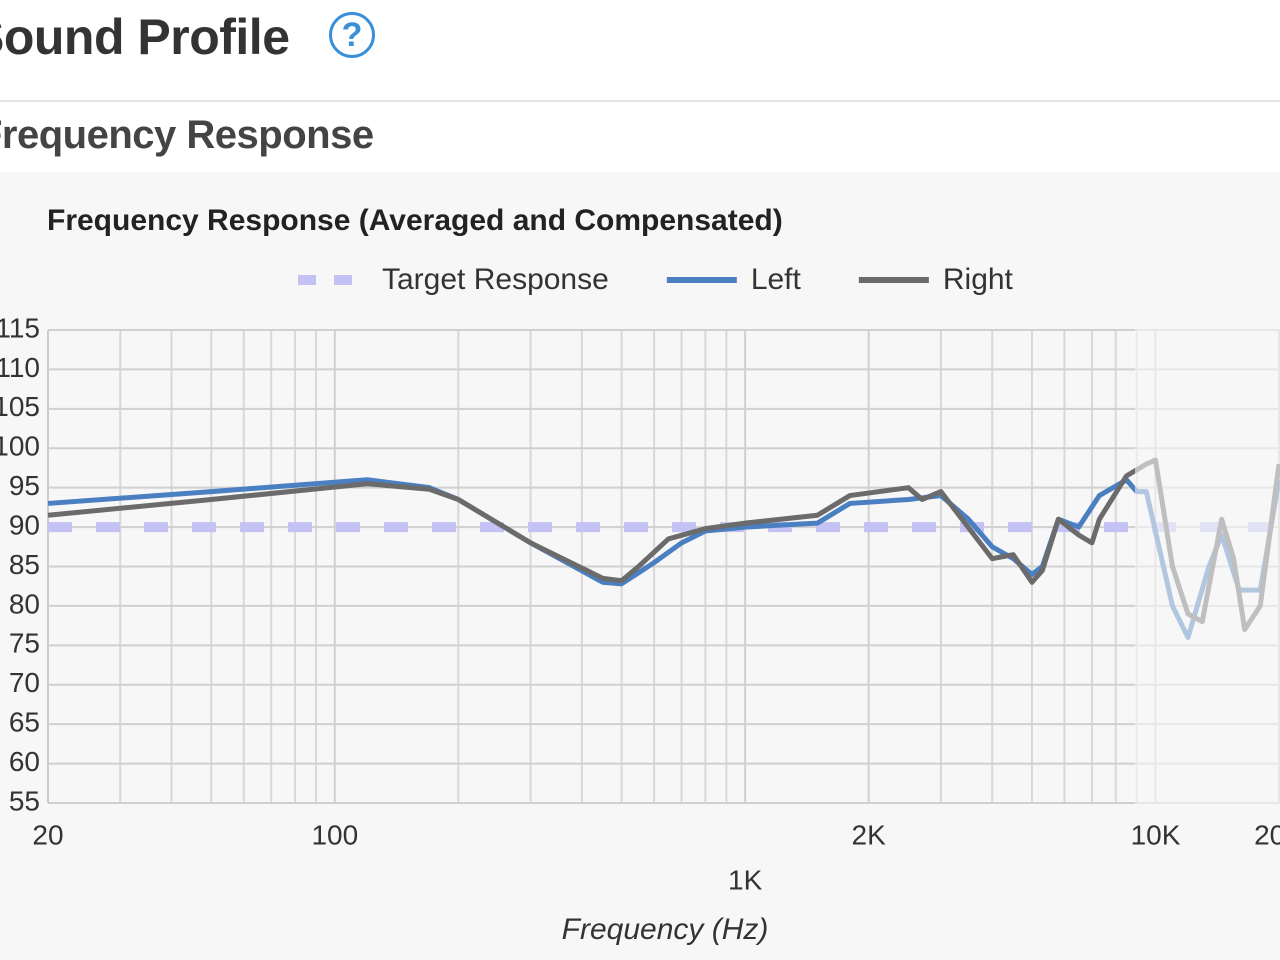 The height and width of the screenshot is (960, 1280). What do you see at coordinates (24, 800) in the screenshot?
I see `y-tick-label: 55` at bounding box center [24, 800].